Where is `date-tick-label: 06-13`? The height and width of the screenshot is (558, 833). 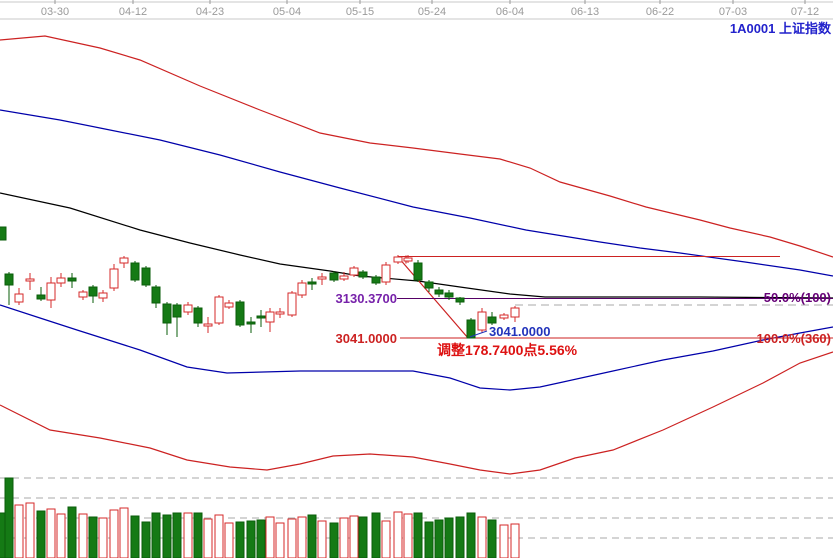
date-tick-label: 06-13 is located at coordinates (585, 12).